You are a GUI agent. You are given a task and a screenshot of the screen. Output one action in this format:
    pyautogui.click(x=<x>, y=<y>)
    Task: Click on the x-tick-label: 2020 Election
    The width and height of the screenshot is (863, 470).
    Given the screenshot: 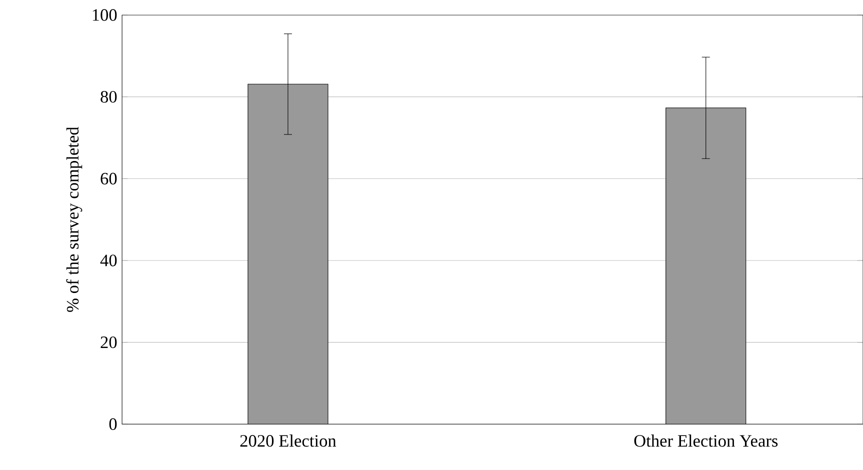 What is the action you would take?
    pyautogui.click(x=288, y=440)
    